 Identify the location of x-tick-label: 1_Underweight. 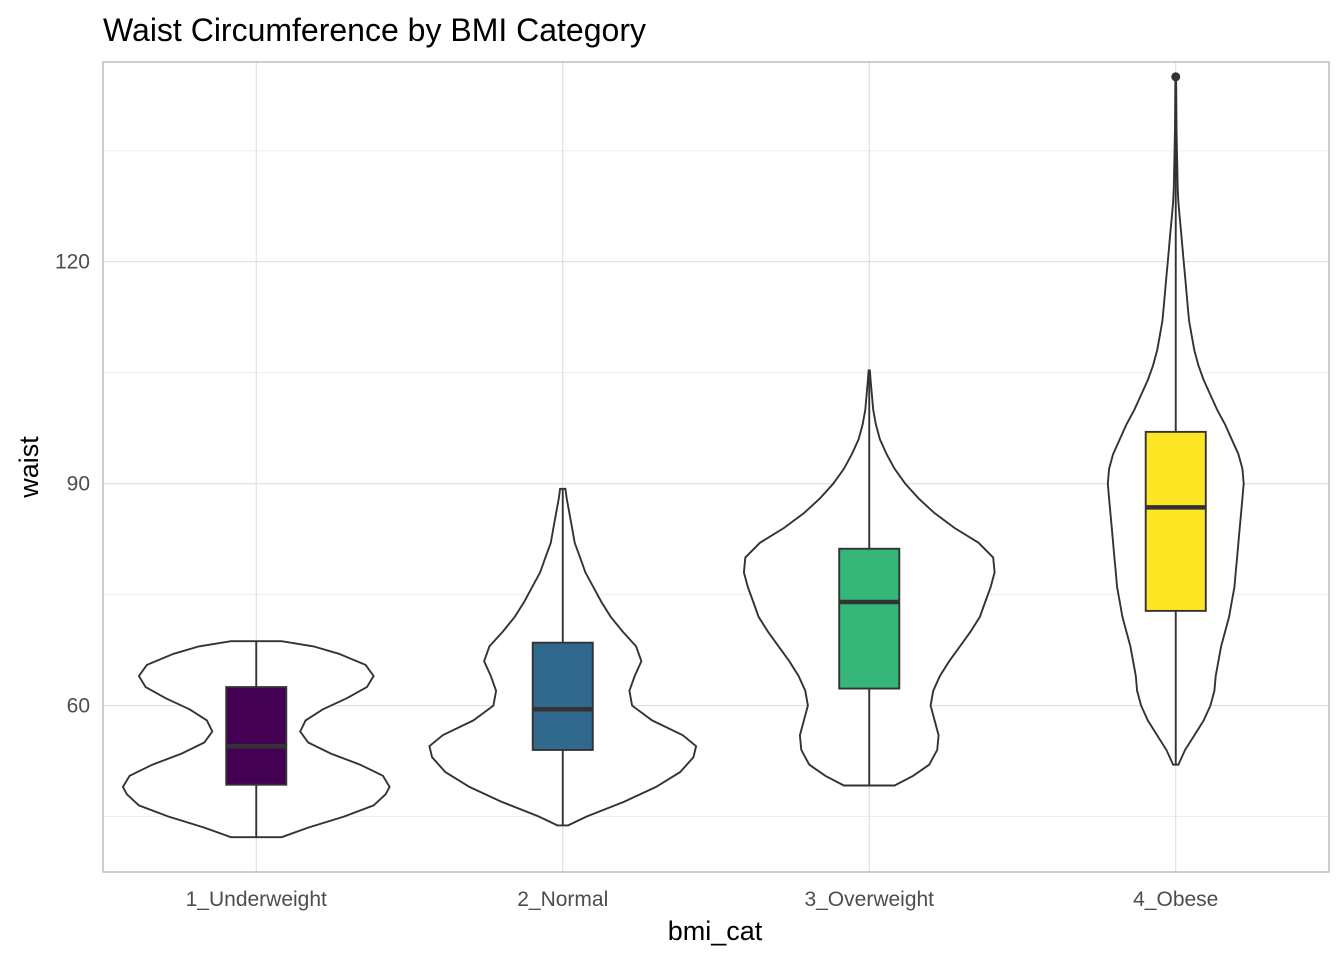
(256, 899).